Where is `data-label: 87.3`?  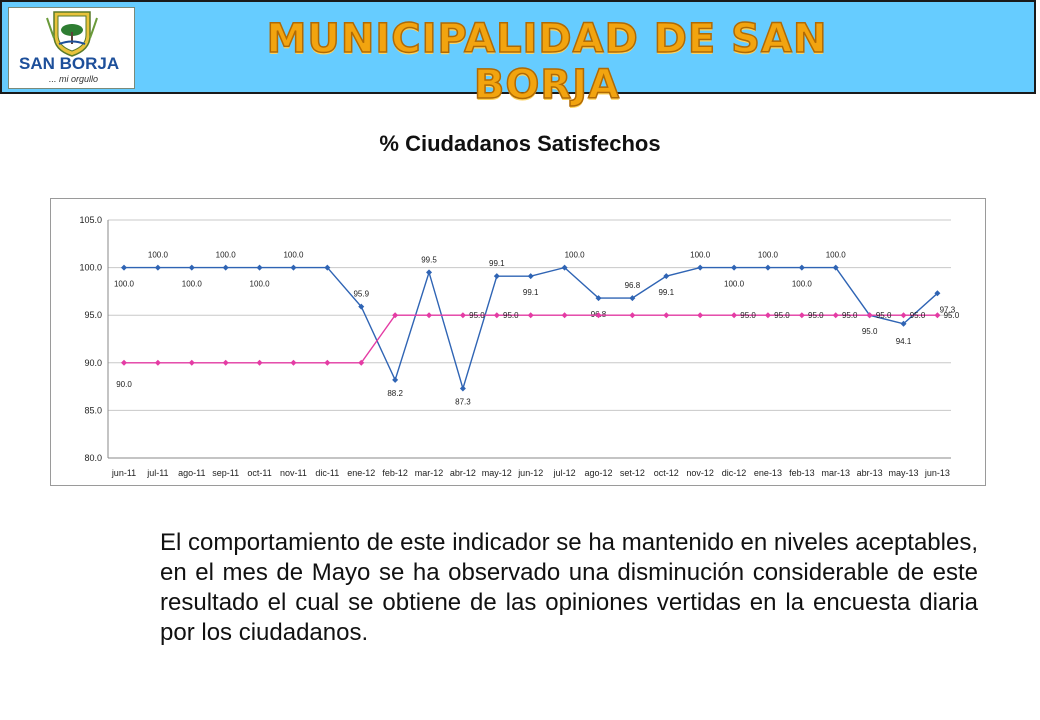 data-label: 87.3 is located at coordinates (463, 402).